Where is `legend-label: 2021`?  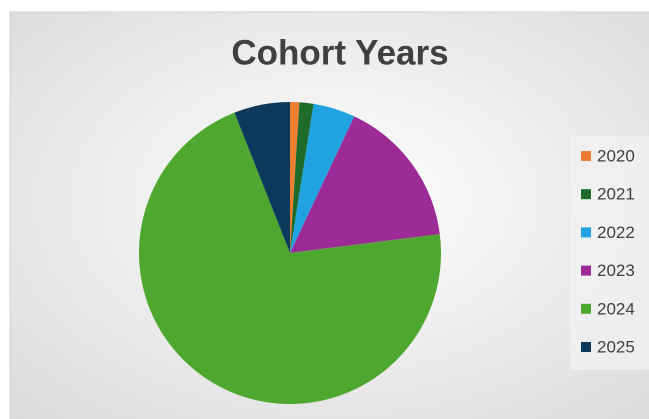 legend-label: 2021 is located at coordinates (616, 194).